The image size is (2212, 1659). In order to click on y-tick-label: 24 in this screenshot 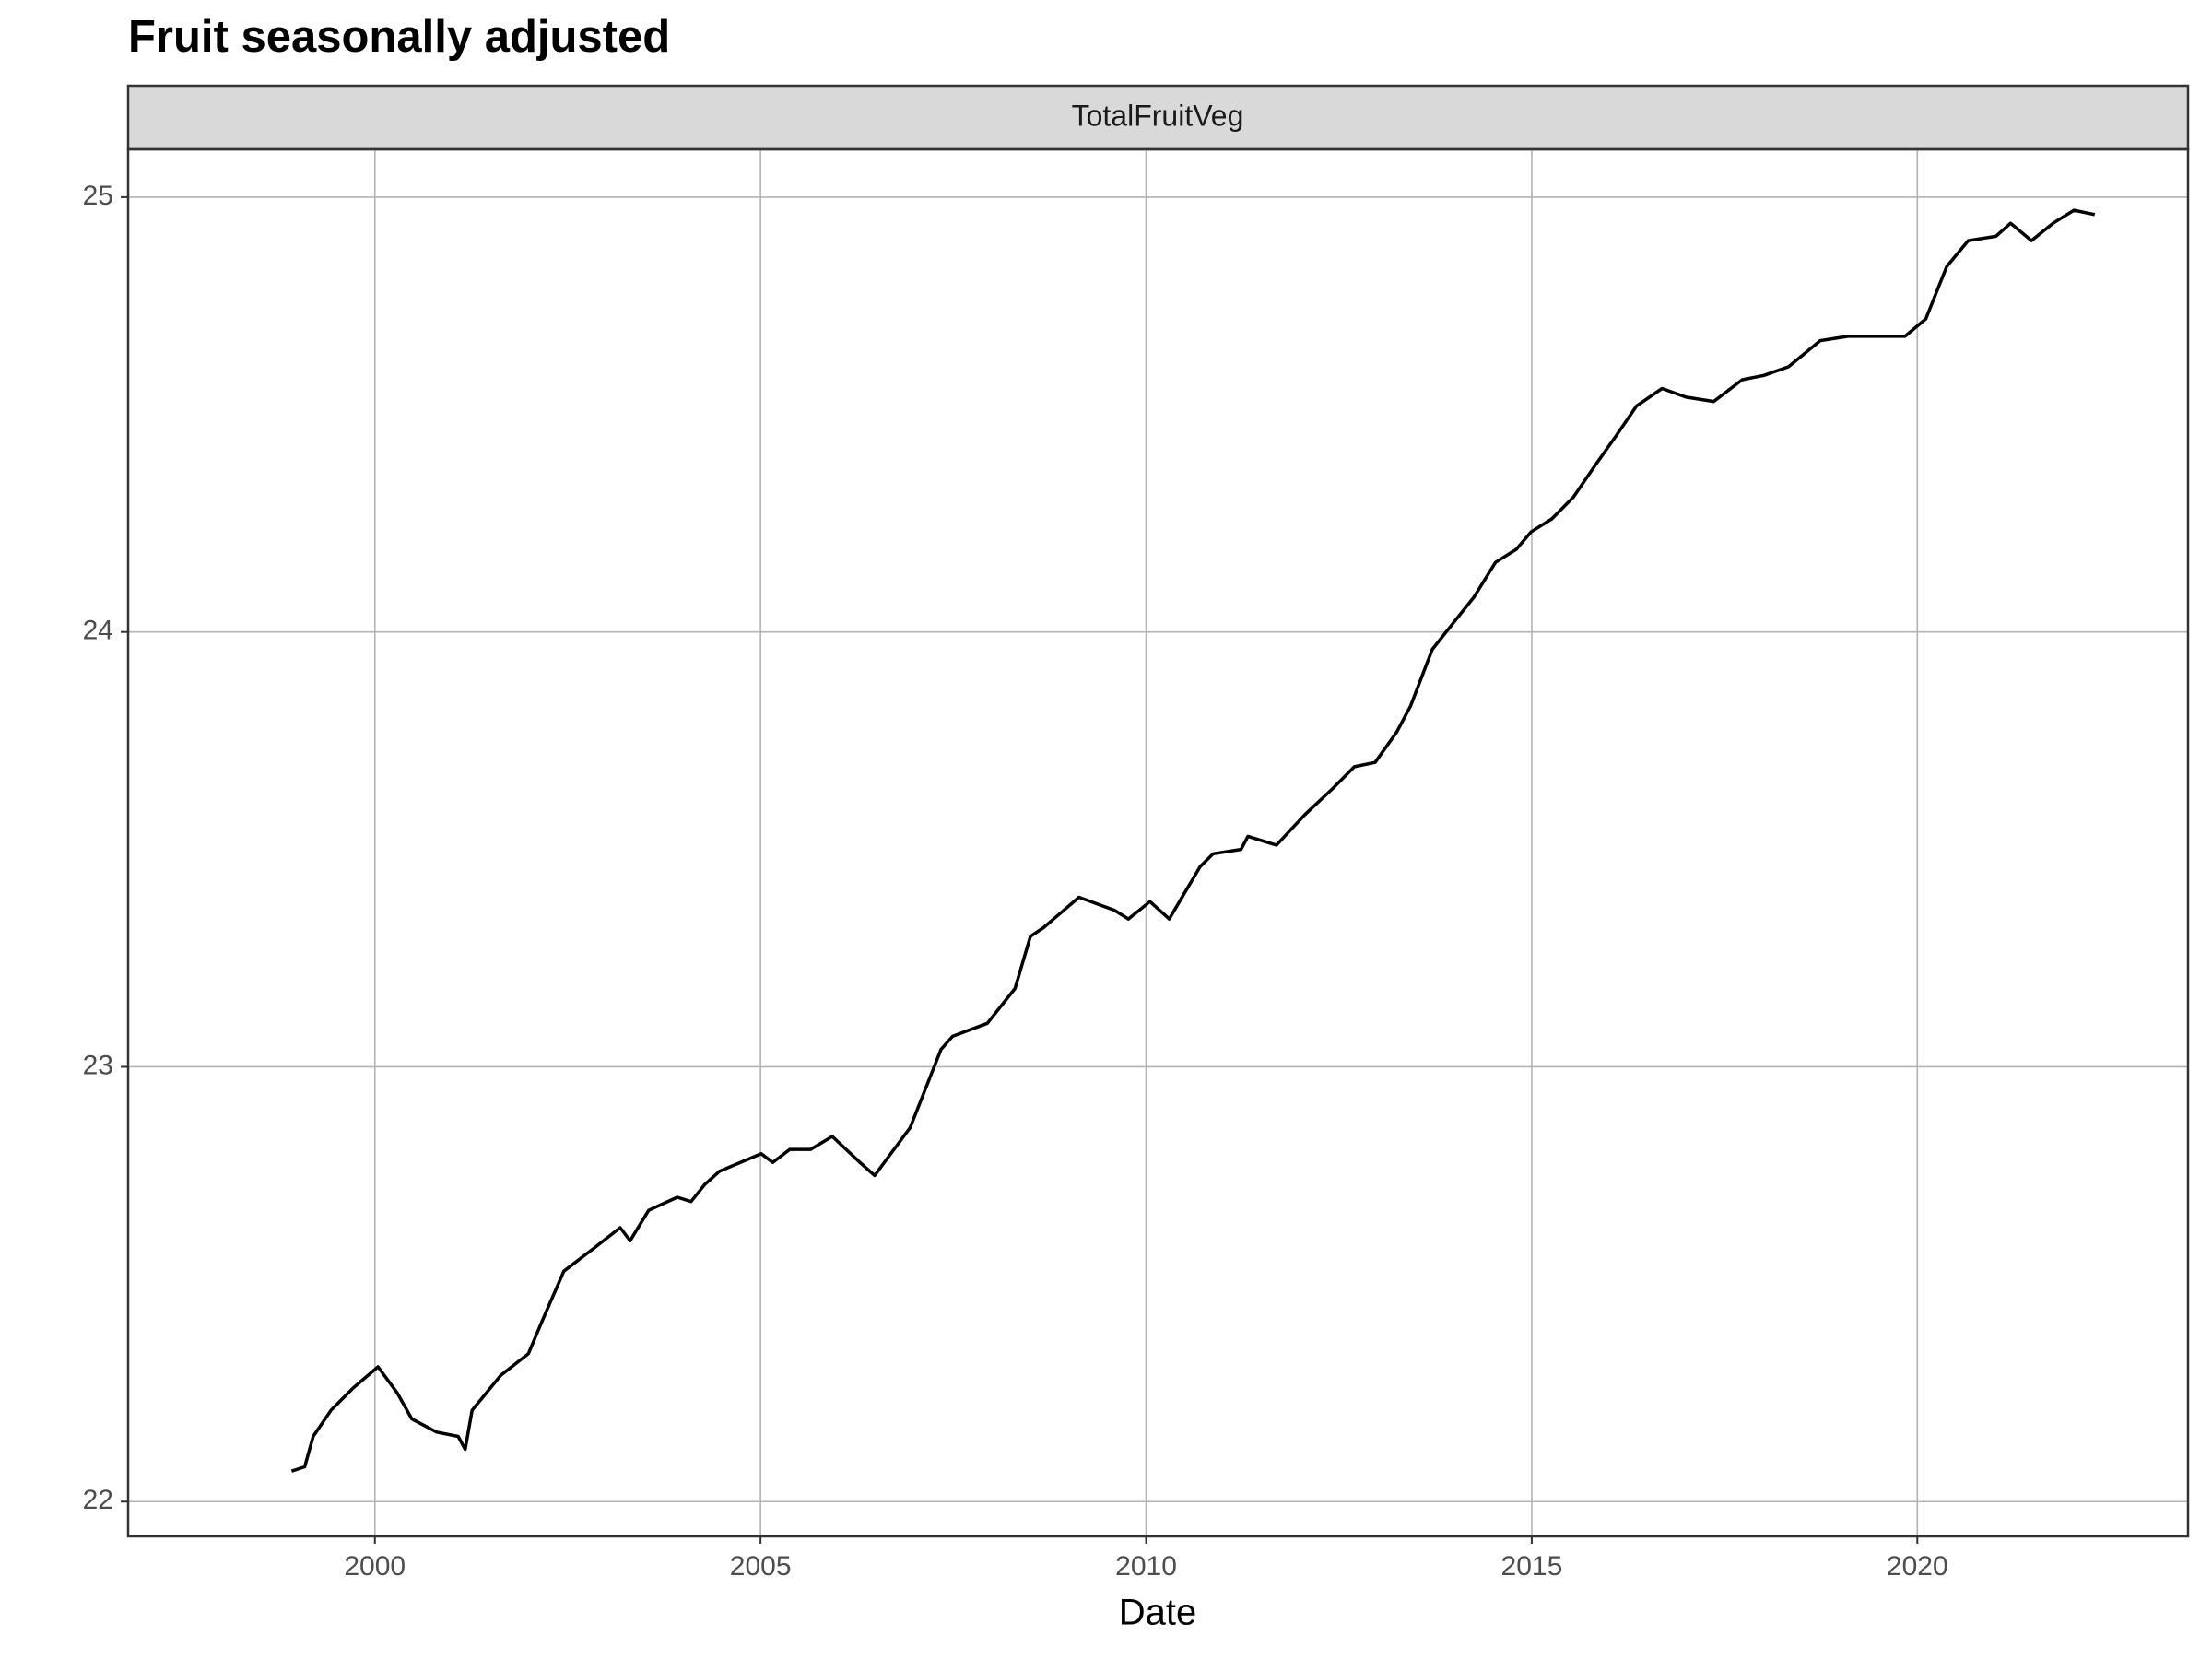, I will do `click(98, 631)`.